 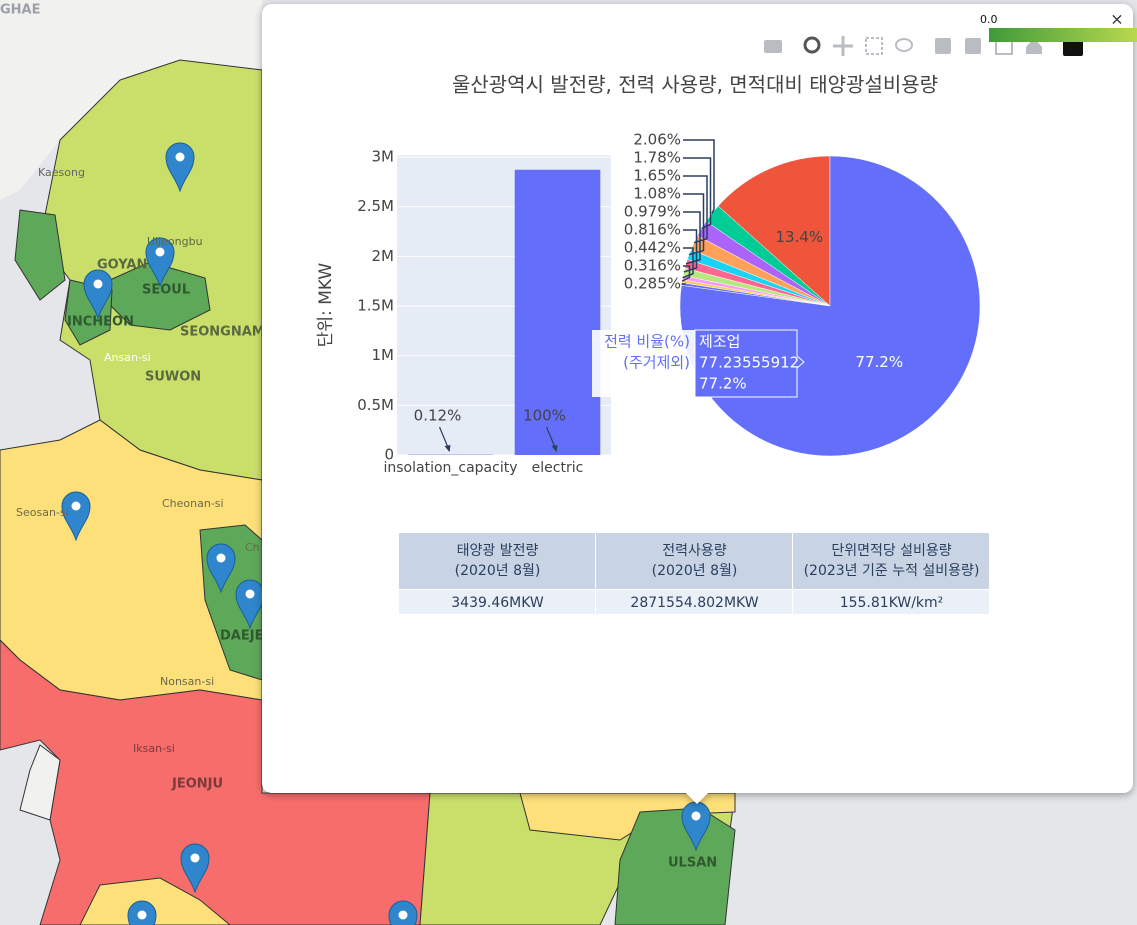 What do you see at coordinates (173, 377) in the screenshot?
I see `map-label: SUWON` at bounding box center [173, 377].